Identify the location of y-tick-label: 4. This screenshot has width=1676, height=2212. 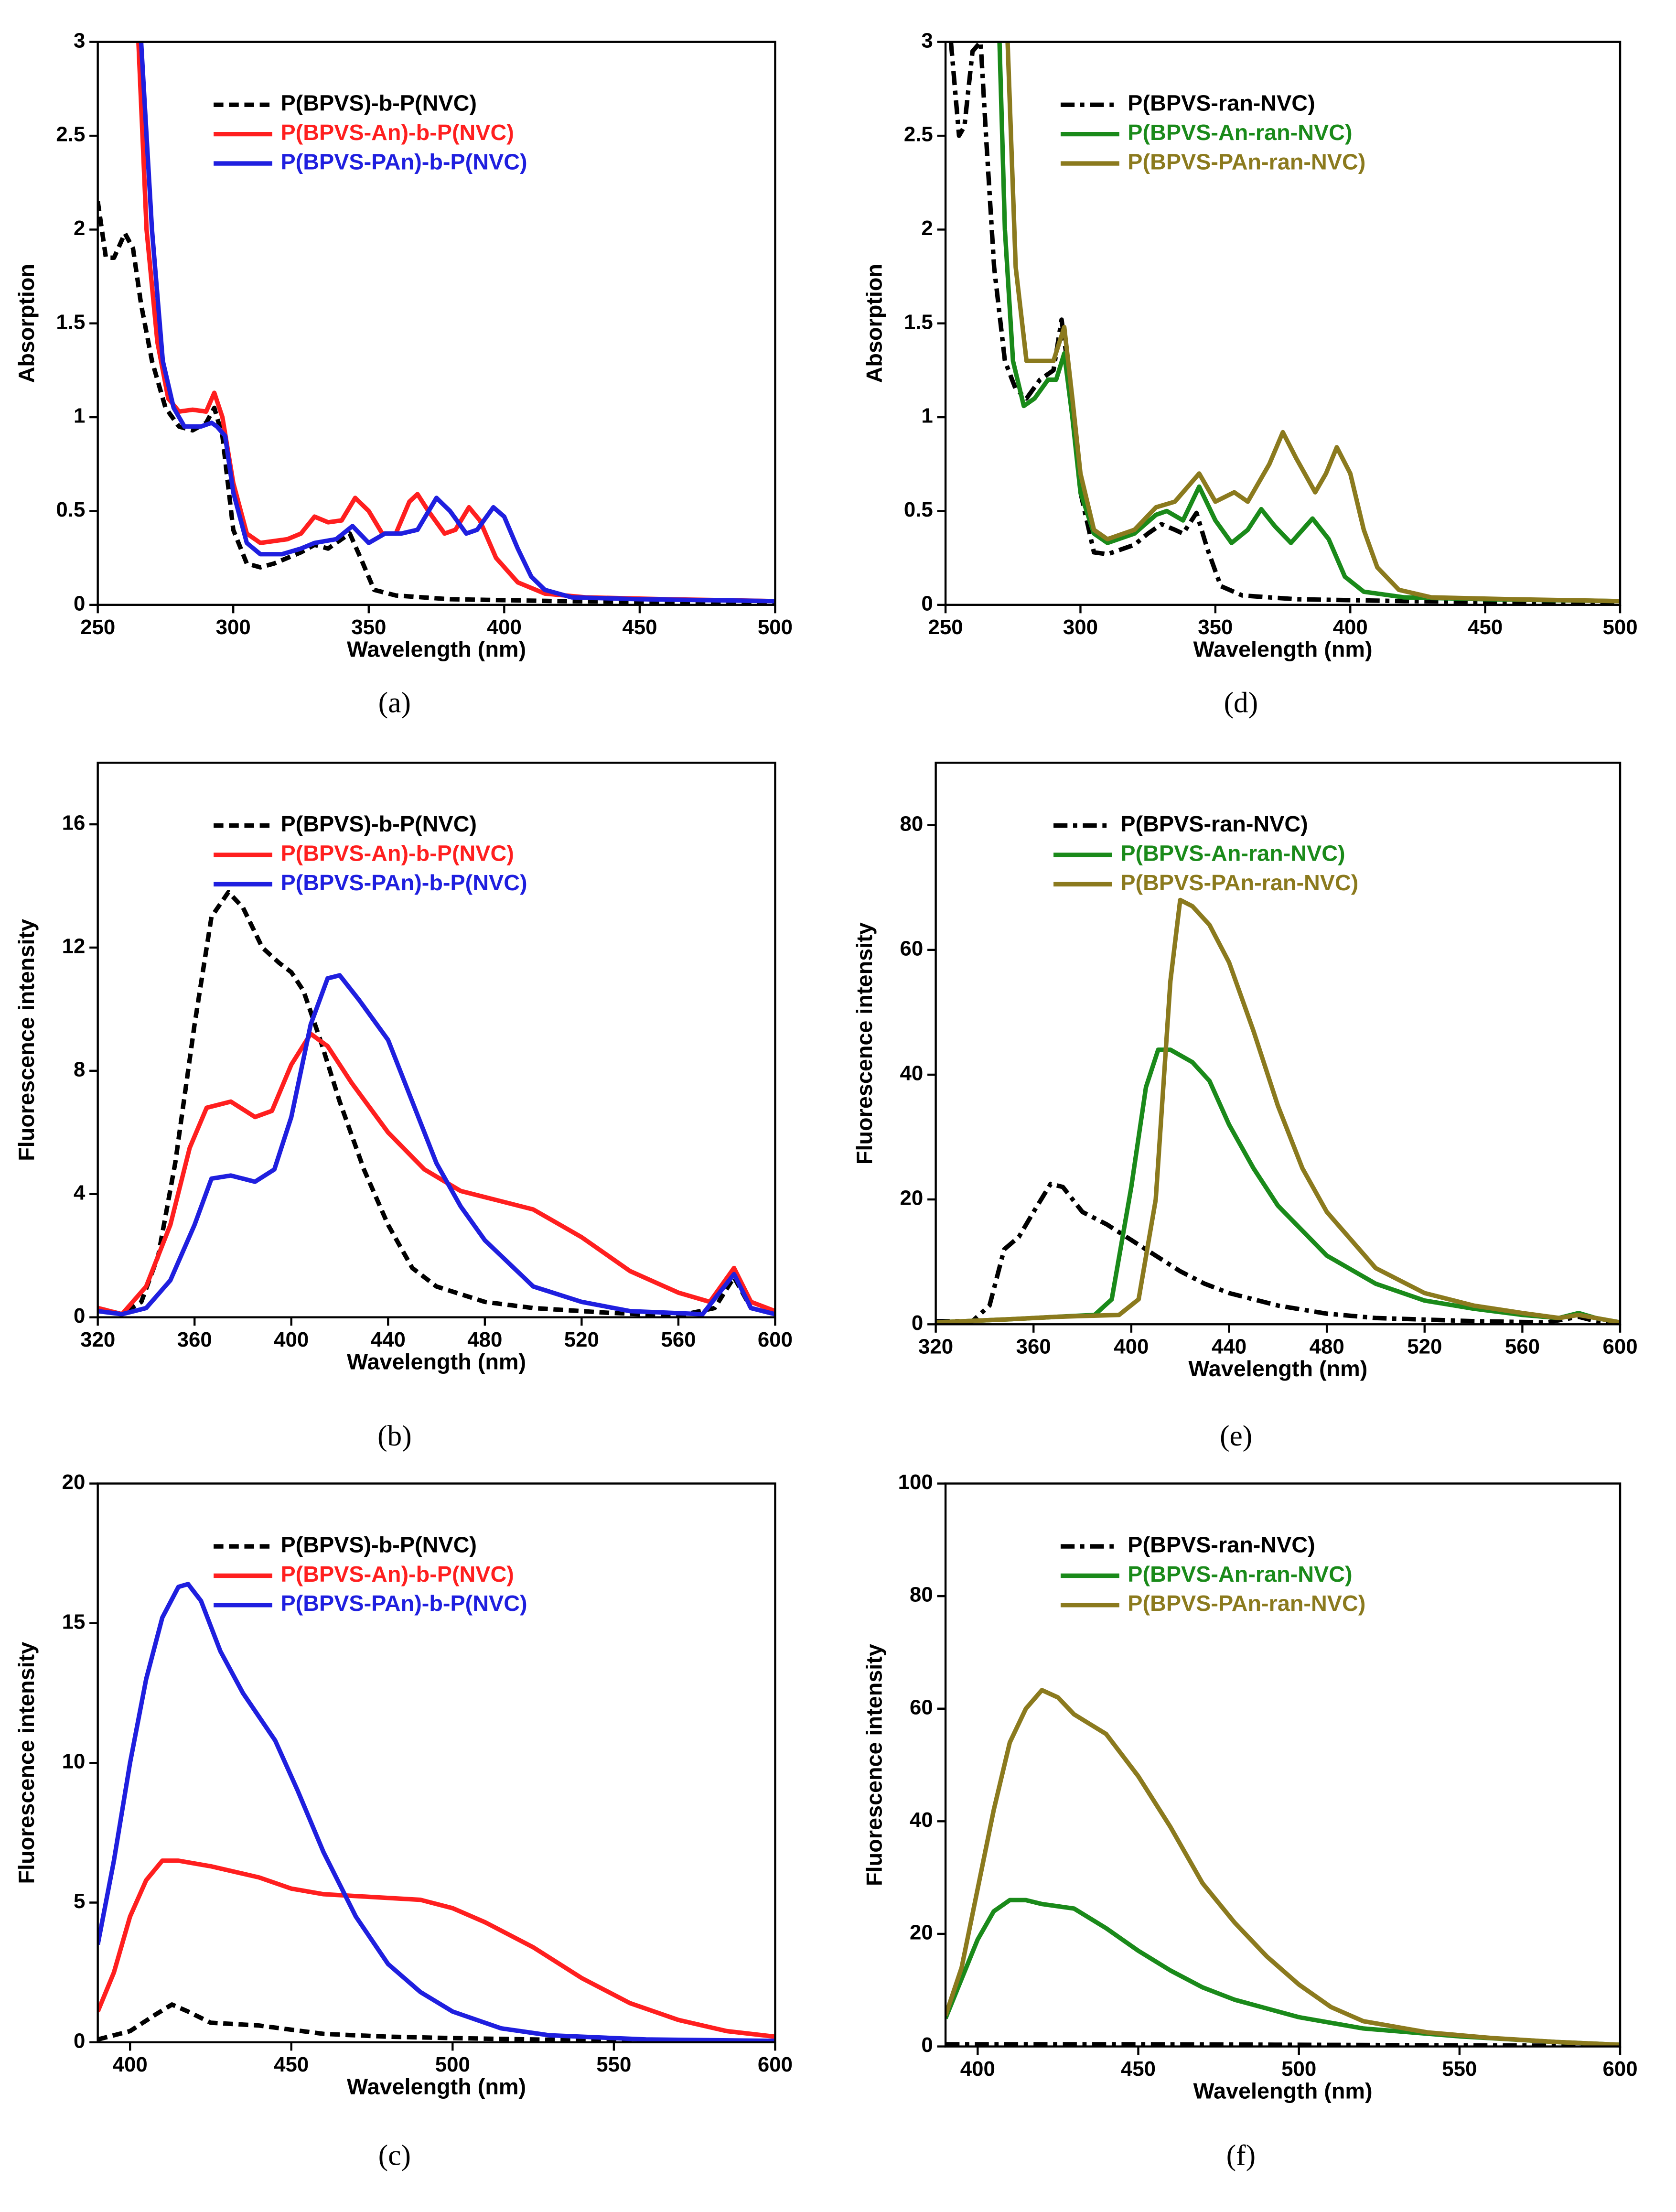
(80, 1192).